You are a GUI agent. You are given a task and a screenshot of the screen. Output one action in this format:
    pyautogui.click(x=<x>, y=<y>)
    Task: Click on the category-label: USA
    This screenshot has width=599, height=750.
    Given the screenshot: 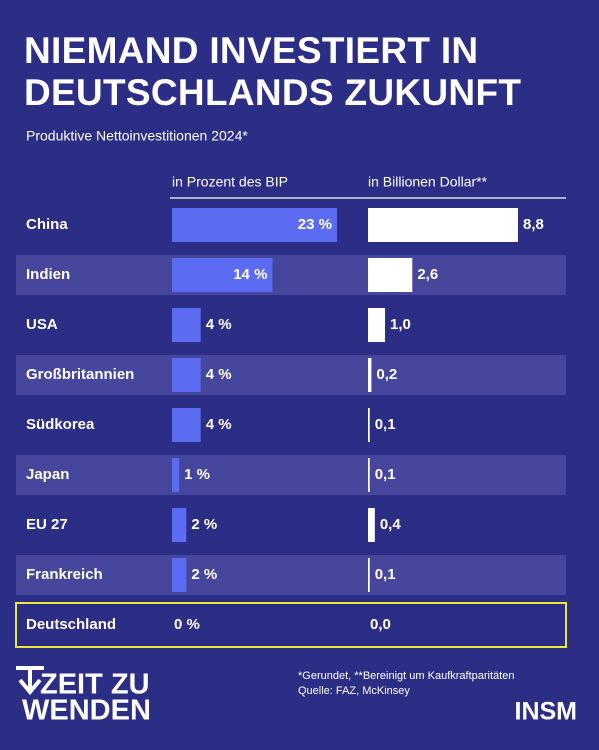 What is the action you would take?
    pyautogui.click(x=42, y=324)
    